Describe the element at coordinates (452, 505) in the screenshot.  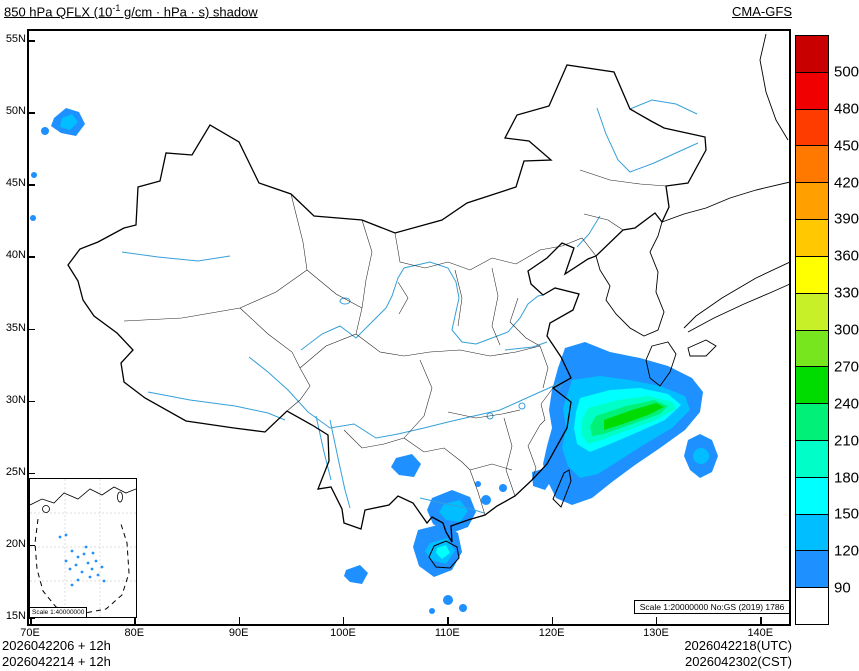
I see `pearl-river` at that location.